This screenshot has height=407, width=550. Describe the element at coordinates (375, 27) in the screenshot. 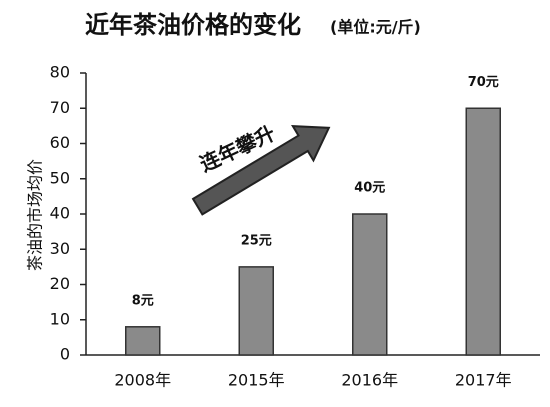

I see `chart-subtitle: (单位:元/斤)` at that location.